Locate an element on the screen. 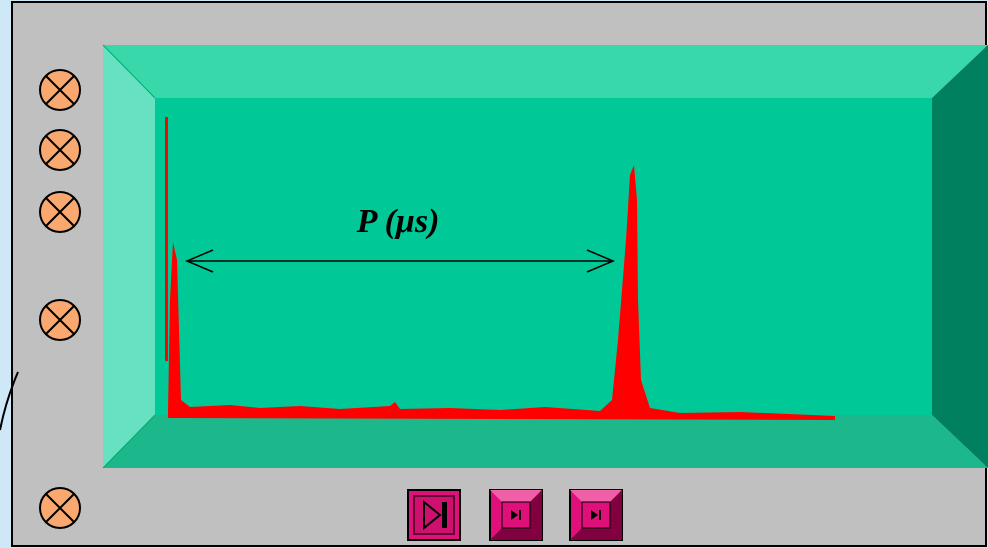  play-button is located at coordinates (434, 515).